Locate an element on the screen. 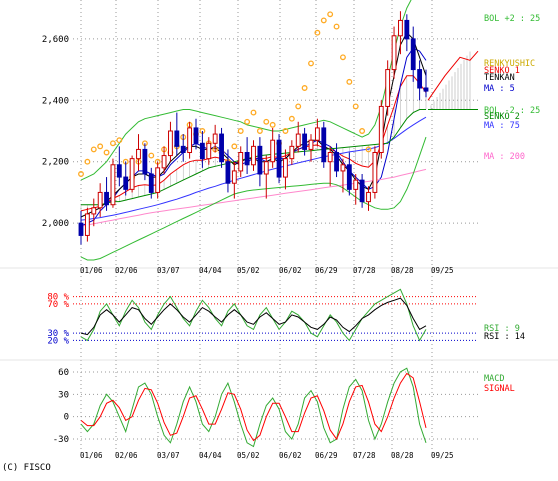 The height and width of the screenshot is (481, 558). legend-entry: TENKAN is located at coordinates (499, 78).